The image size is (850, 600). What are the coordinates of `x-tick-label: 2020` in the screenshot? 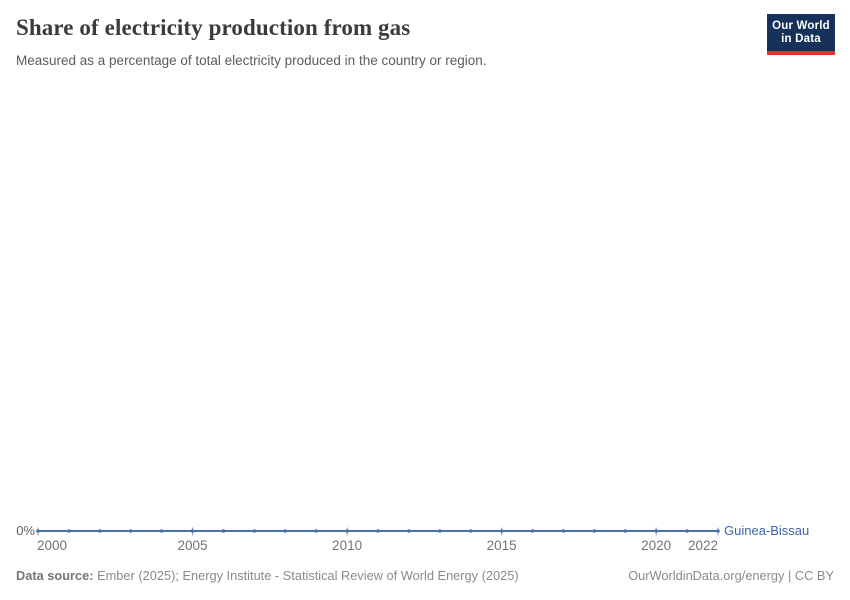 It's located at (656, 545).